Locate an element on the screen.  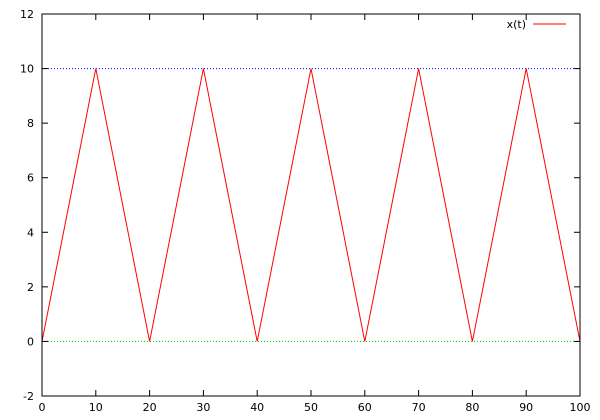
x-tick-label: 80 is located at coordinates (472, 407).